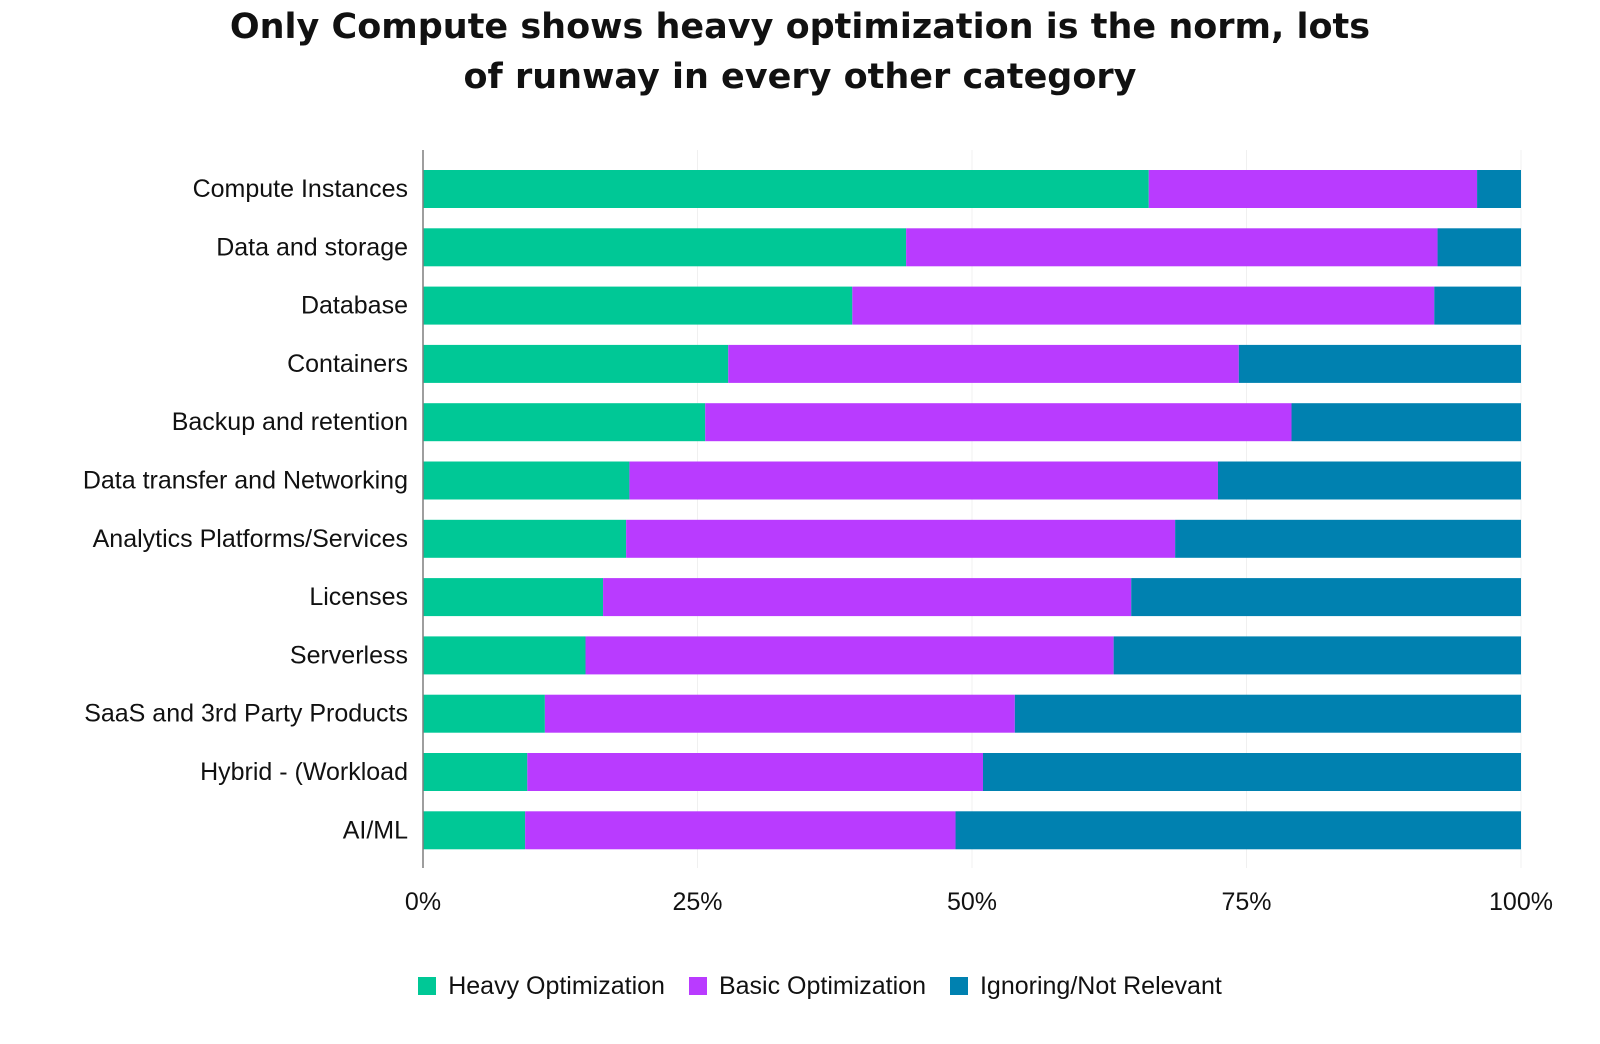 The image size is (1600, 1044). Describe the element at coordinates (1348, 538) in the screenshot. I see `bar-analytics-platforms-services-ignoring-not-relevant` at that location.